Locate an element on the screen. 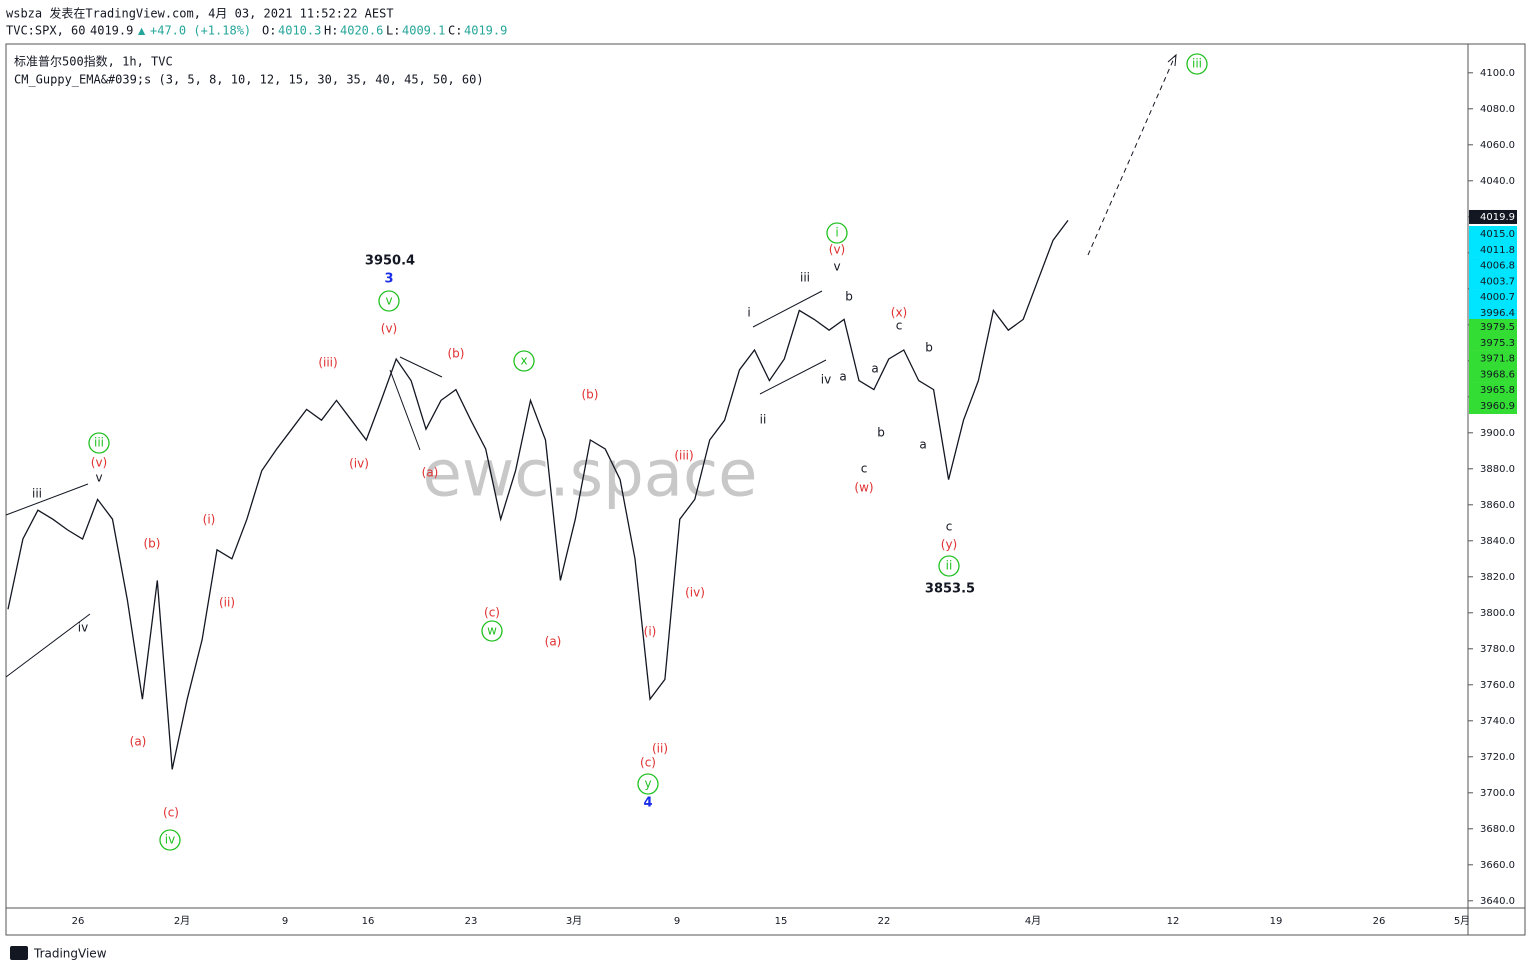 The image size is (1531, 973). ema-label: 3960.9 is located at coordinates (1497, 406).